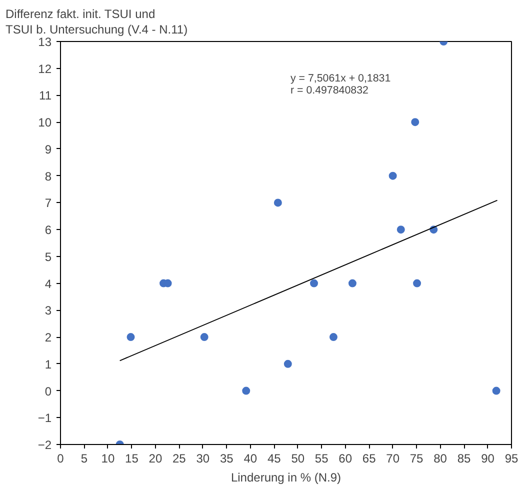 Image resolution: width=519 pixels, height=487 pixels. What do you see at coordinates (48, 337) in the screenshot?
I see `y-tick-label: 2` at bounding box center [48, 337].